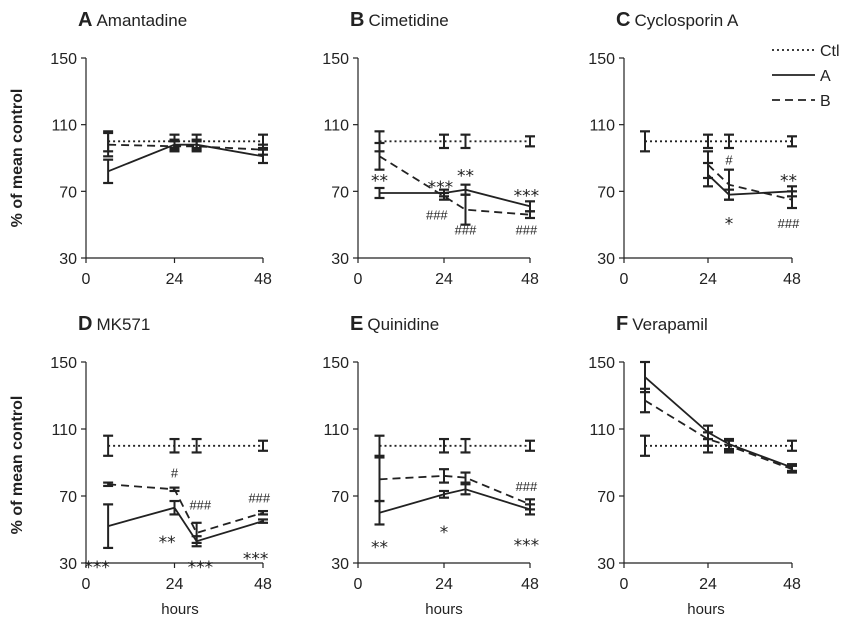 The width and height of the screenshot is (843, 621). I want to click on errorbar-b-c, so click(729, 184).